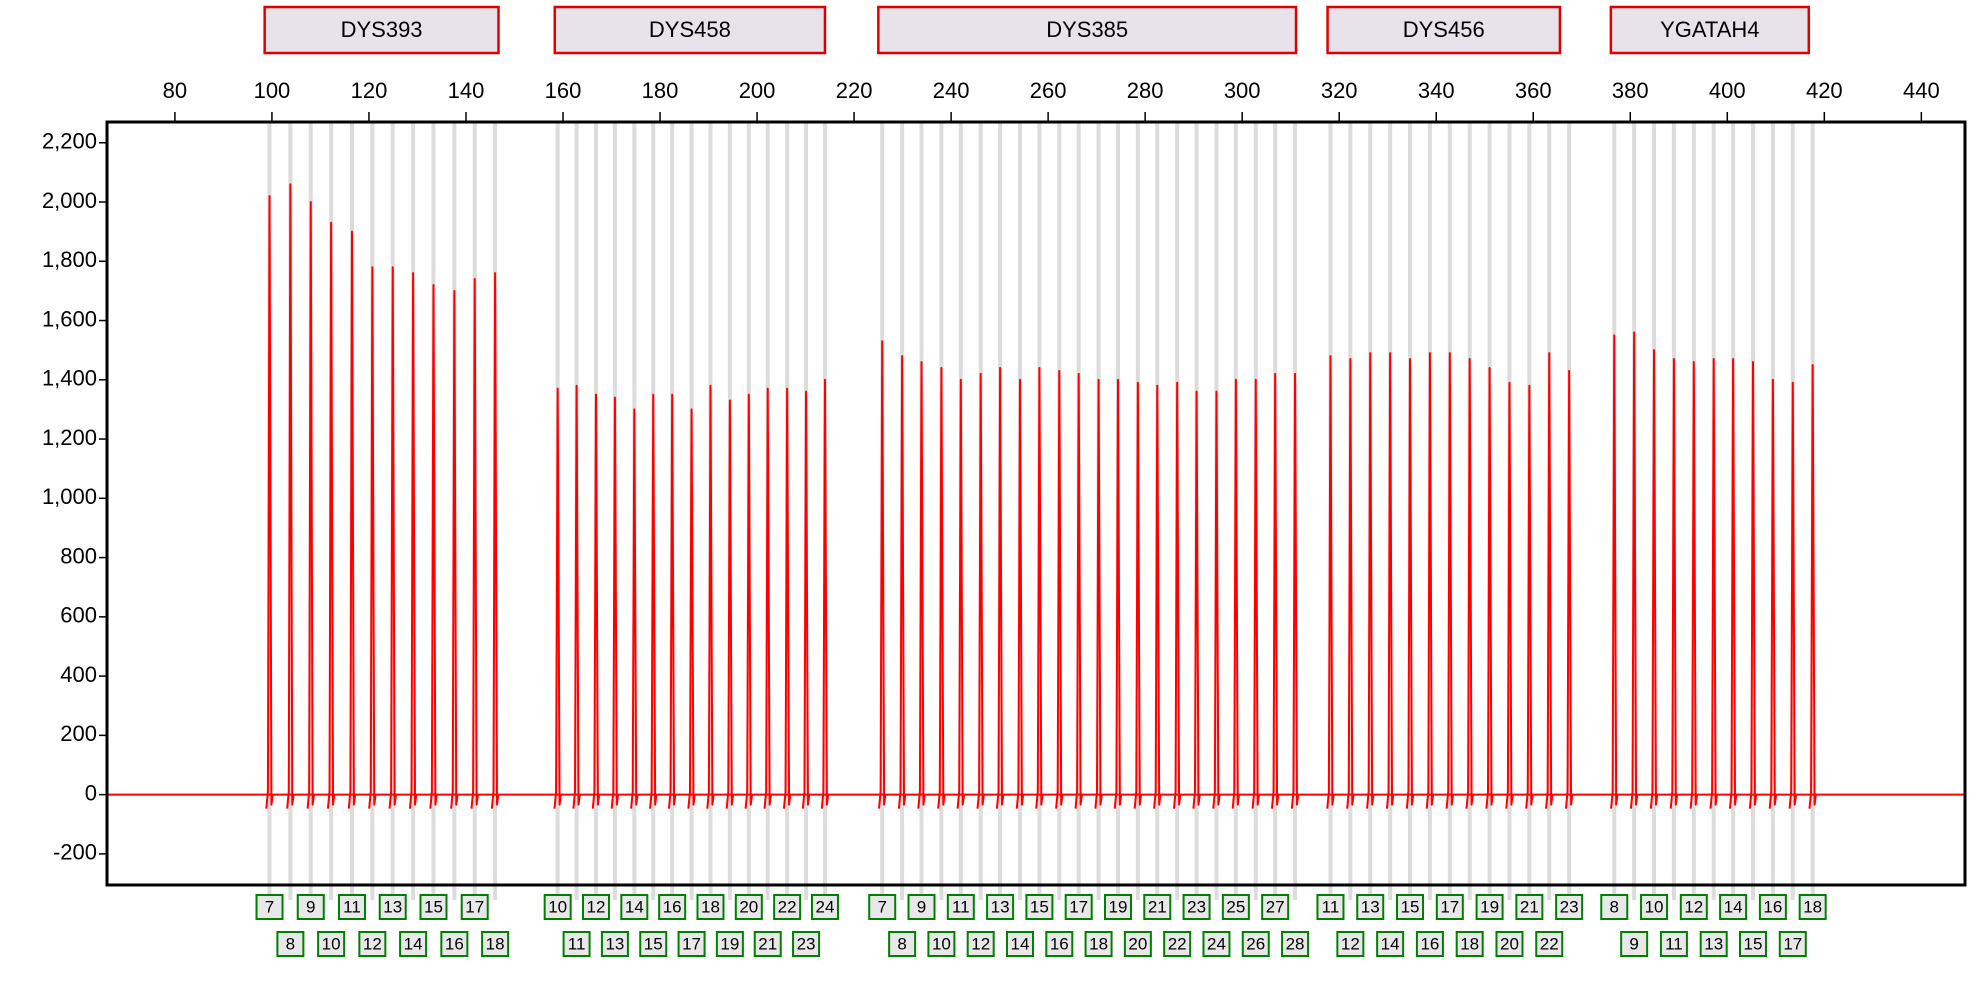 Image resolution: width=1977 pixels, height=1004 pixels. I want to click on x-tick-label: 300, so click(1242, 90).